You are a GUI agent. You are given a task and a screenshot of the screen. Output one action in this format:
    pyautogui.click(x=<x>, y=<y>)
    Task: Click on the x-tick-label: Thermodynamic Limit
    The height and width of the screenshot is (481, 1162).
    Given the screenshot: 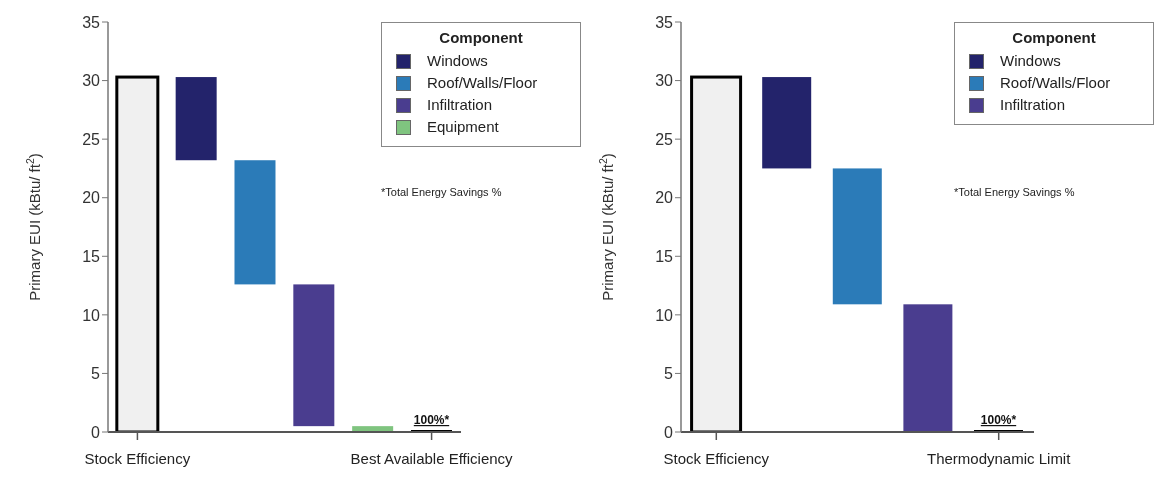 What is the action you would take?
    pyautogui.click(x=999, y=458)
    